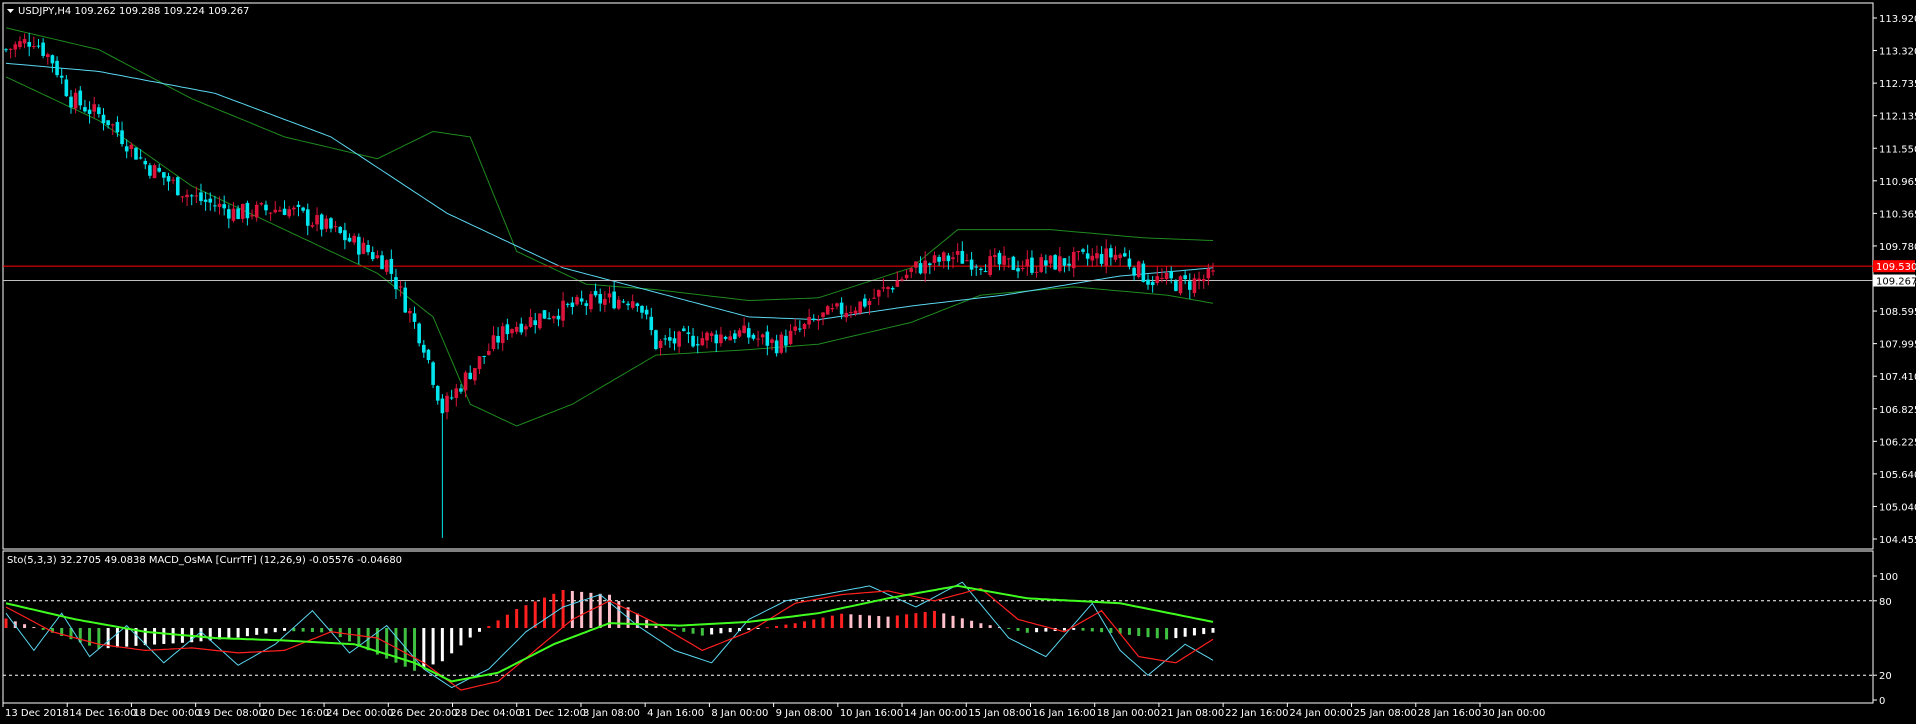  What do you see at coordinates (611, 713) in the screenshot?
I see `time-tick-label: 3 Jan 08:00` at bounding box center [611, 713].